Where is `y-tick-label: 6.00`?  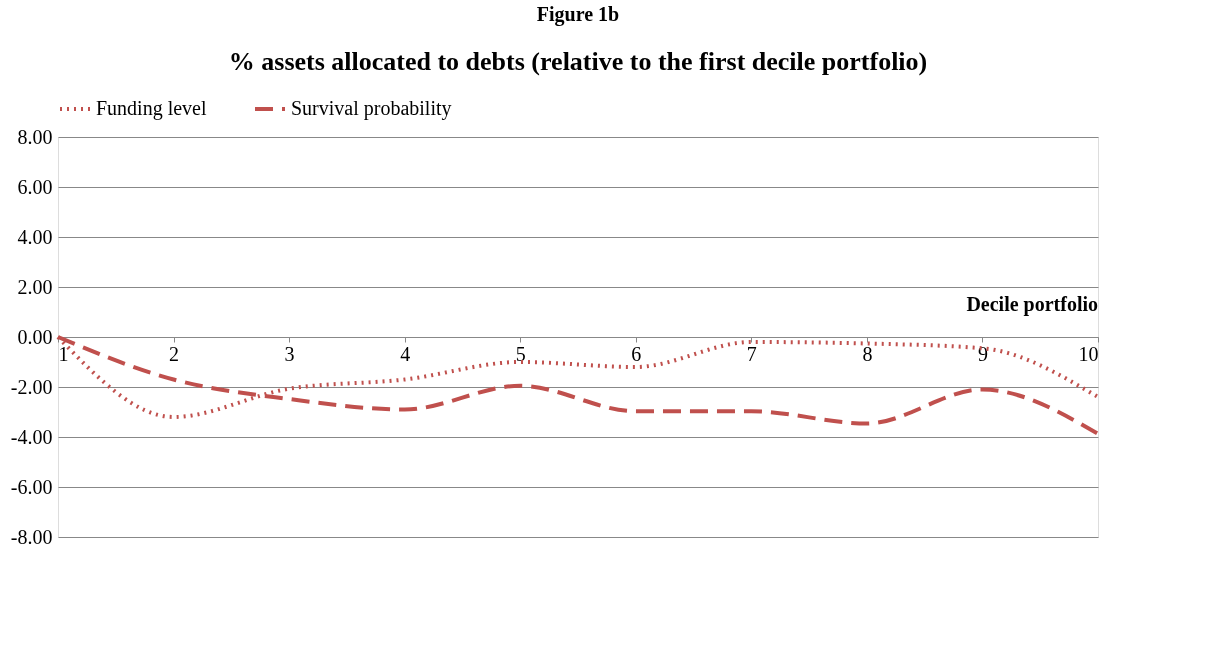
y-tick-label: 6.00 is located at coordinates (35, 186).